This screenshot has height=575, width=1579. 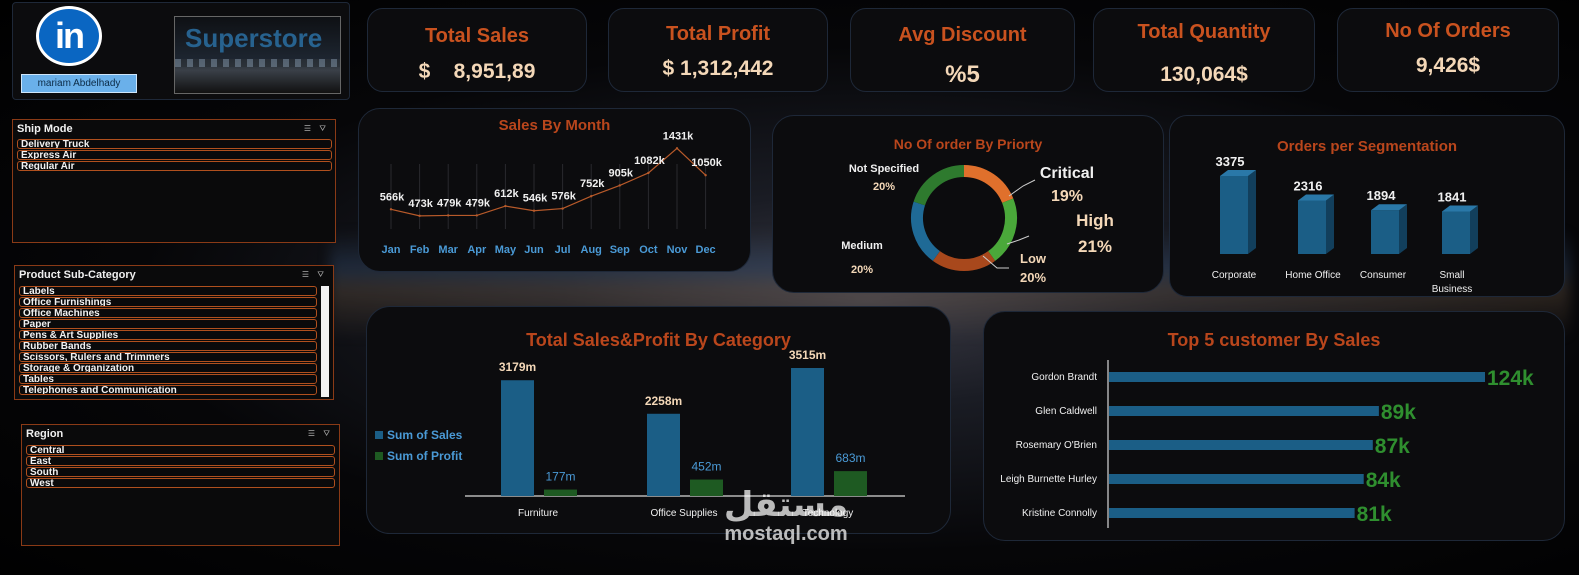 I want to click on kpi-title: Total Quantity, so click(x=1204, y=32).